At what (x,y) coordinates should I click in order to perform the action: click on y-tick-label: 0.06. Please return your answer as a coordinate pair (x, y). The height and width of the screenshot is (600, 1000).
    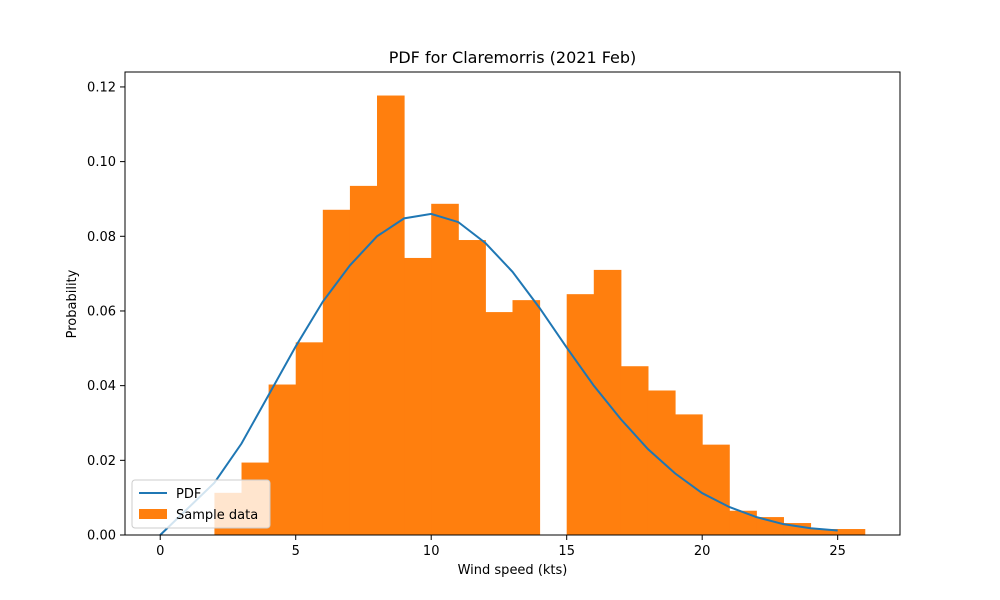
    Looking at the image, I should click on (101, 311).